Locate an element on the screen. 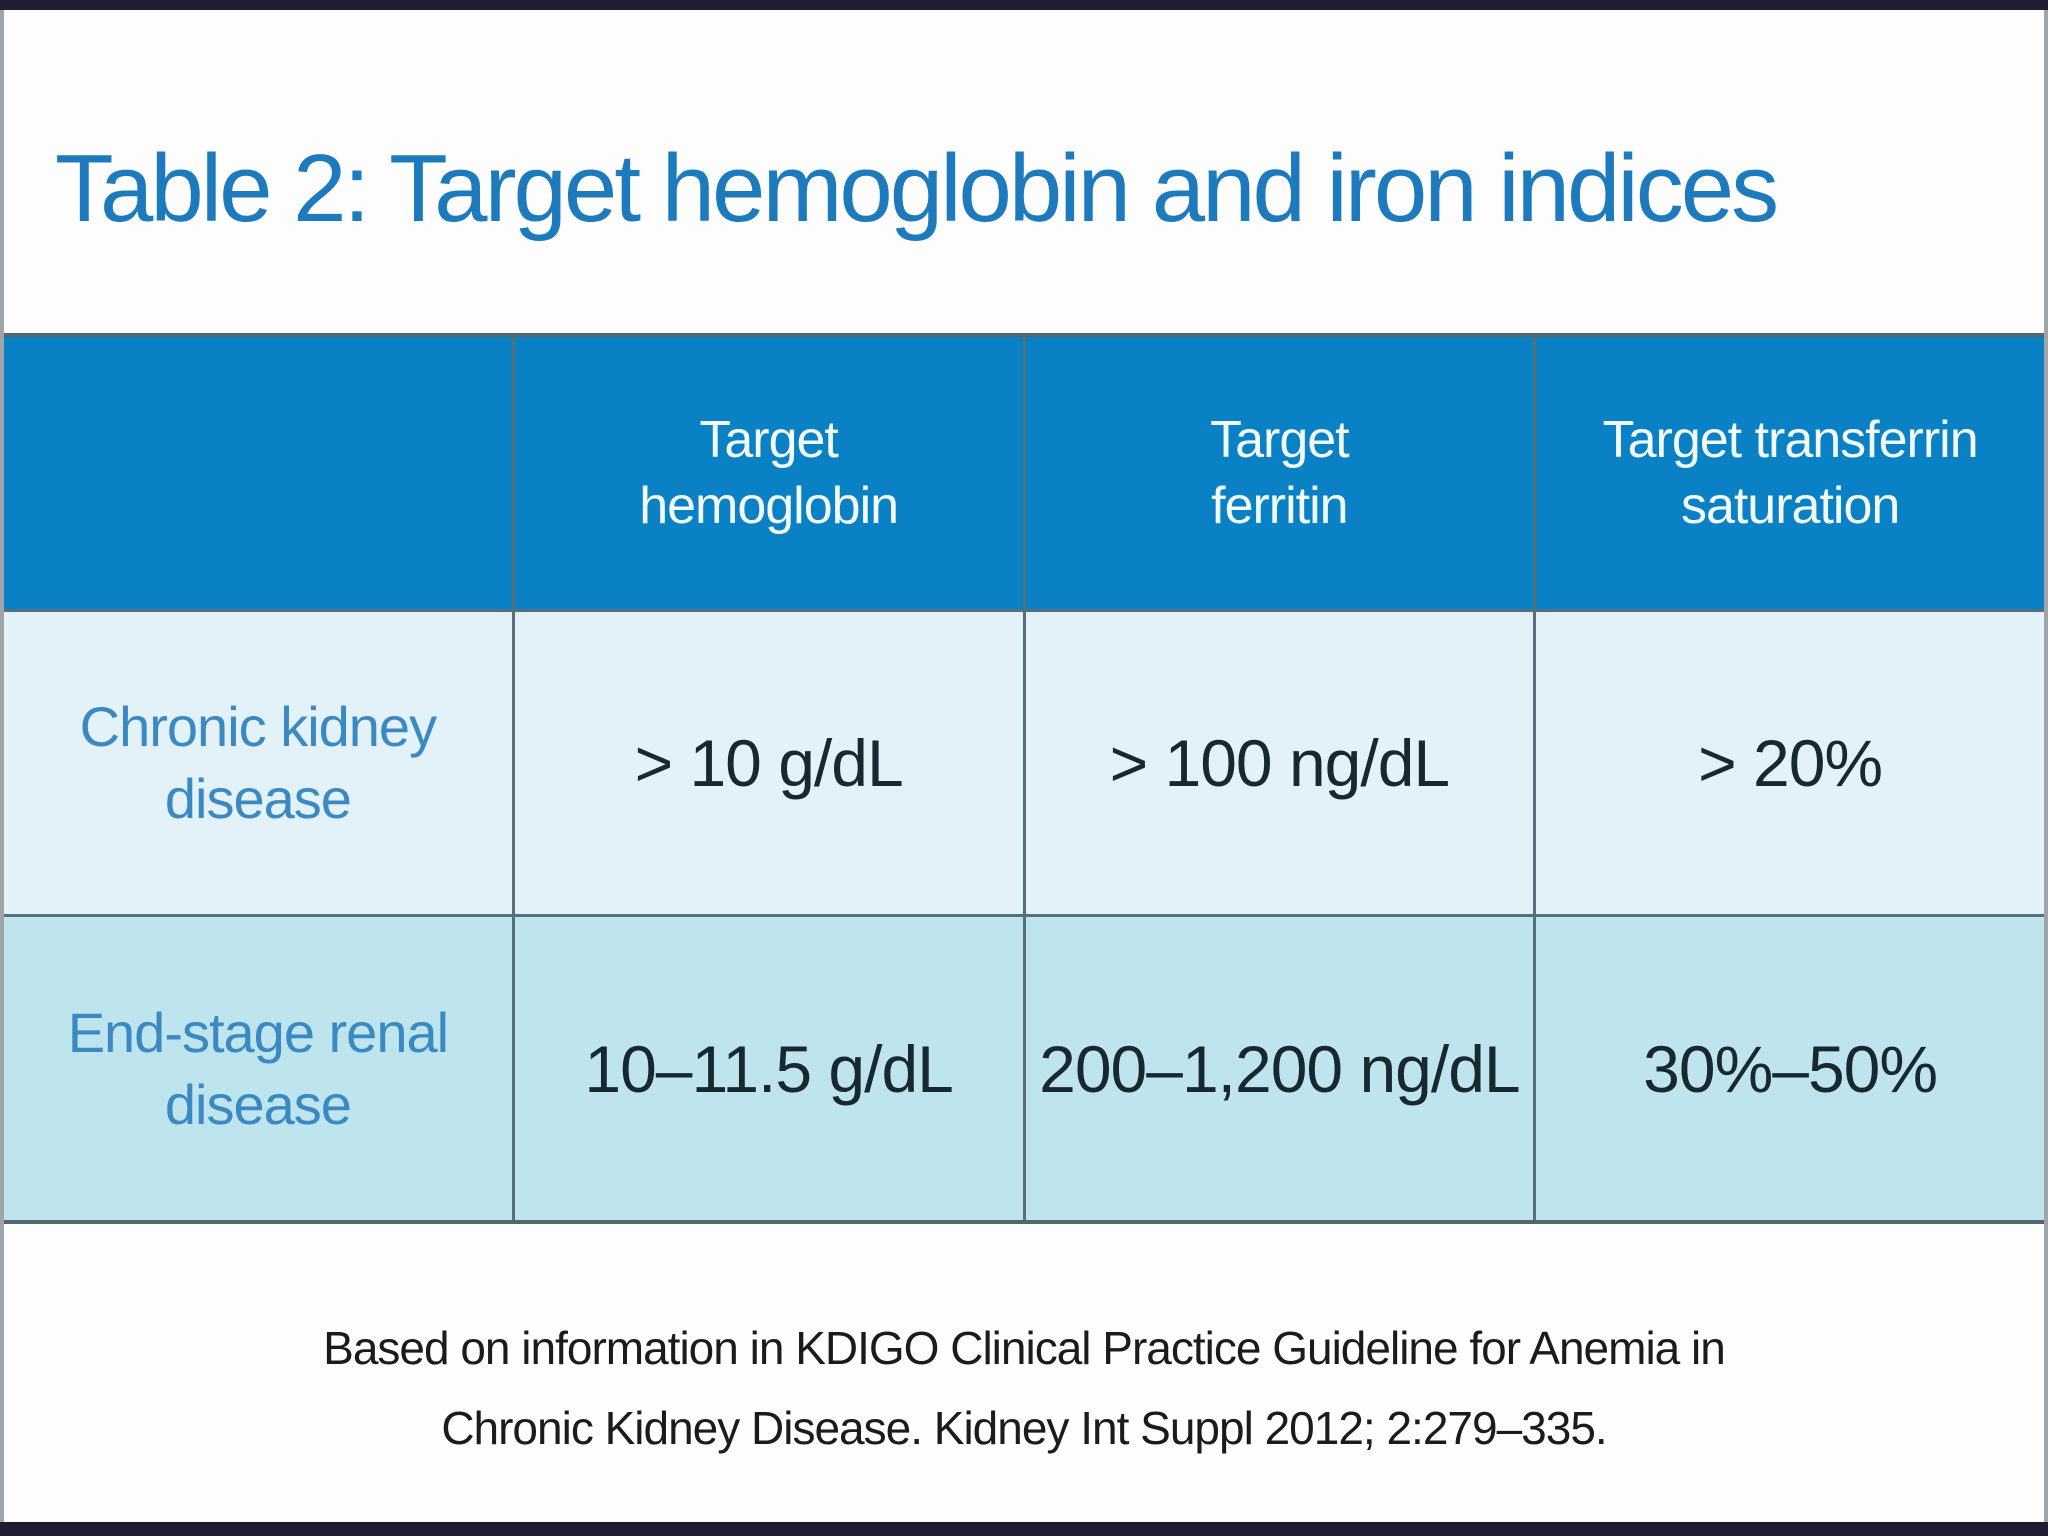 The image size is (2048, 1536). cell-ckd-target-transferrin-saturation: > 20% is located at coordinates (1790, 763).